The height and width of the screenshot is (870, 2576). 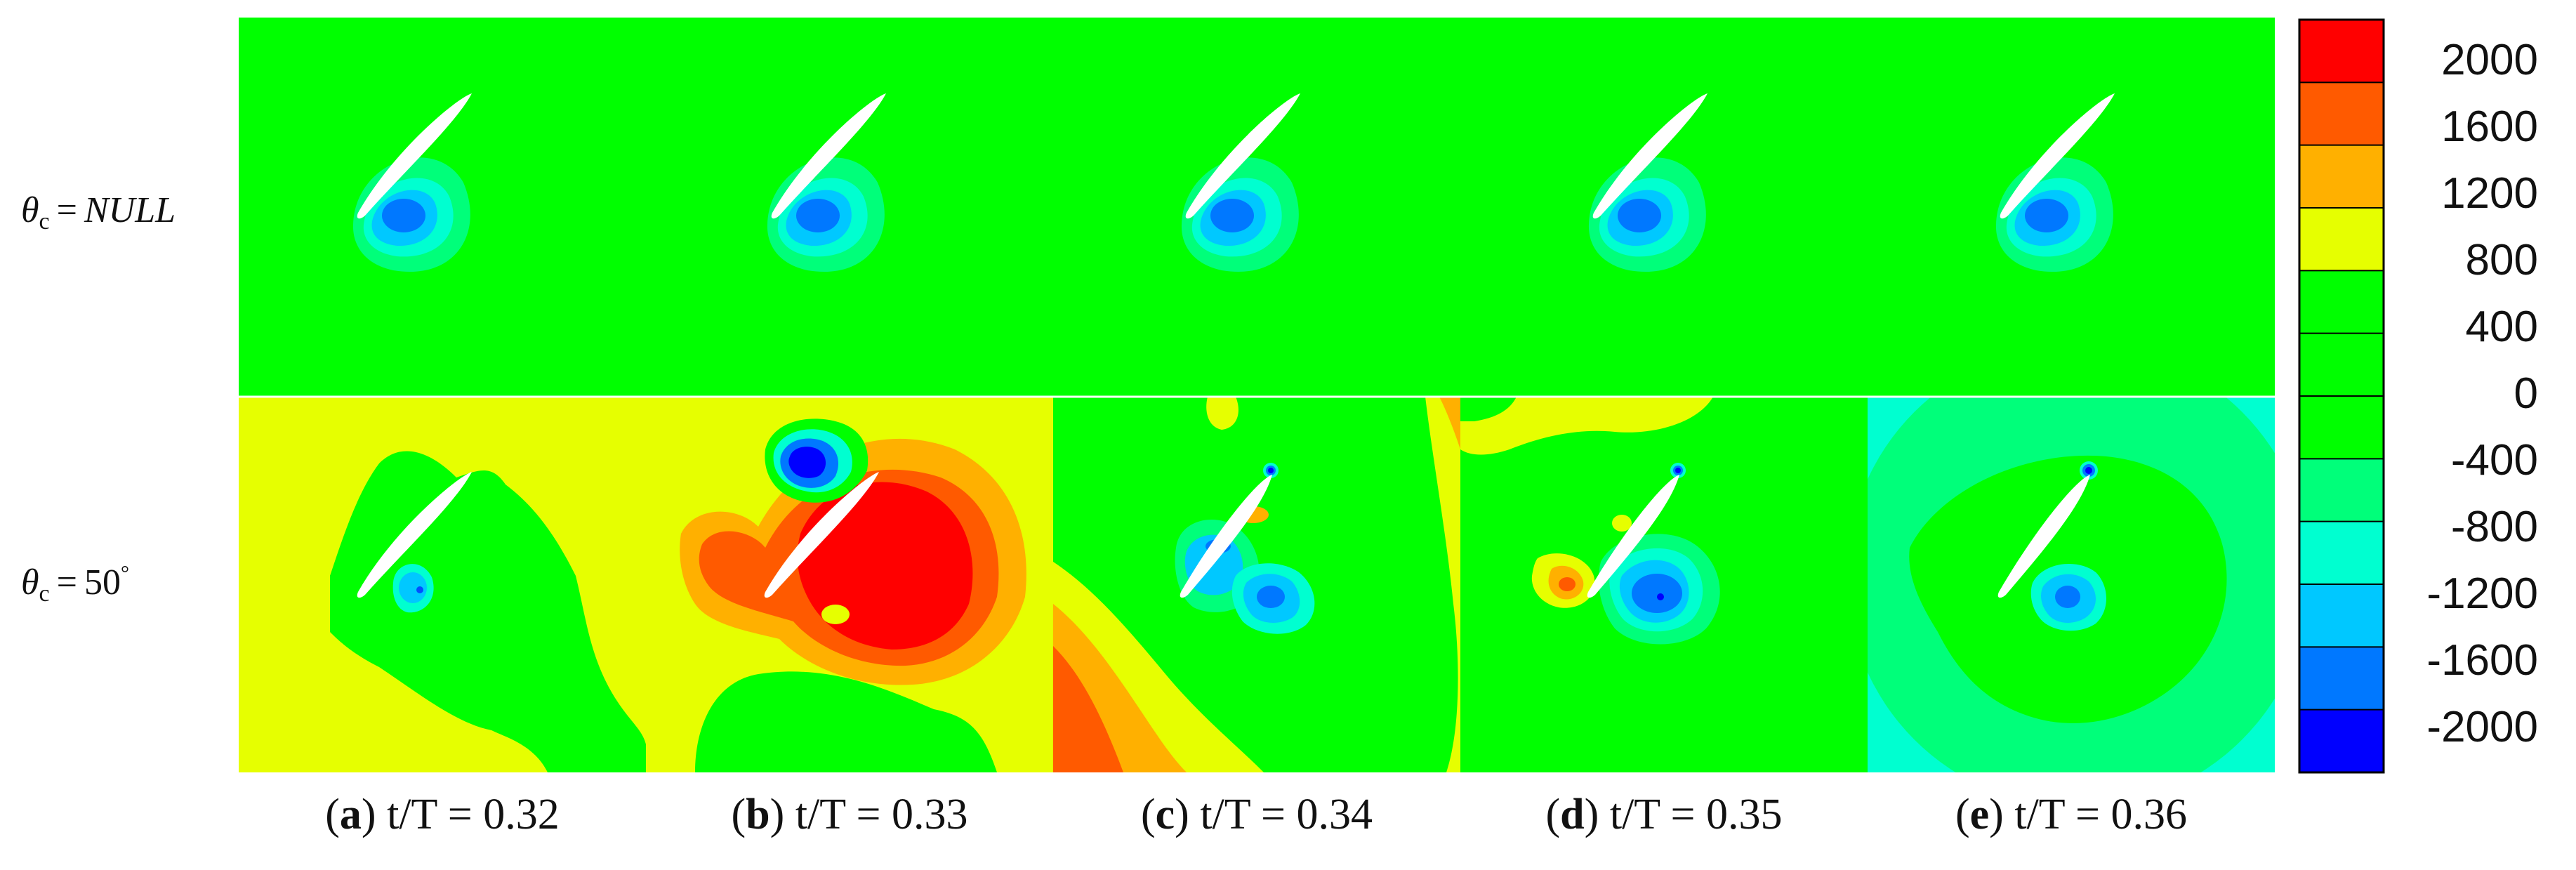 I want to click on colorbar, so click(x=2341, y=396).